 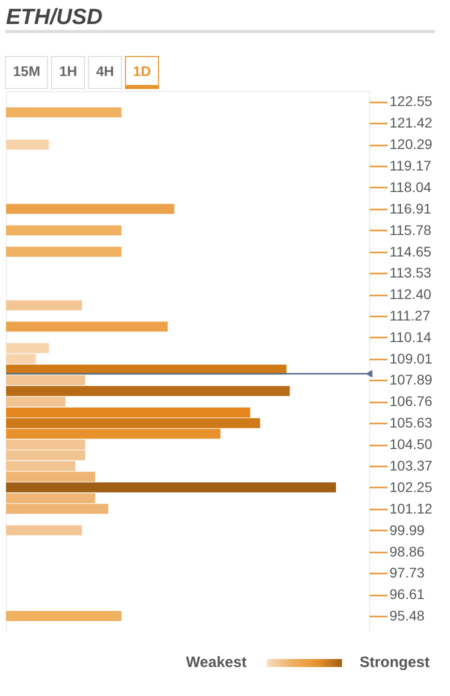 I want to click on text: 1D, so click(x=142, y=72).